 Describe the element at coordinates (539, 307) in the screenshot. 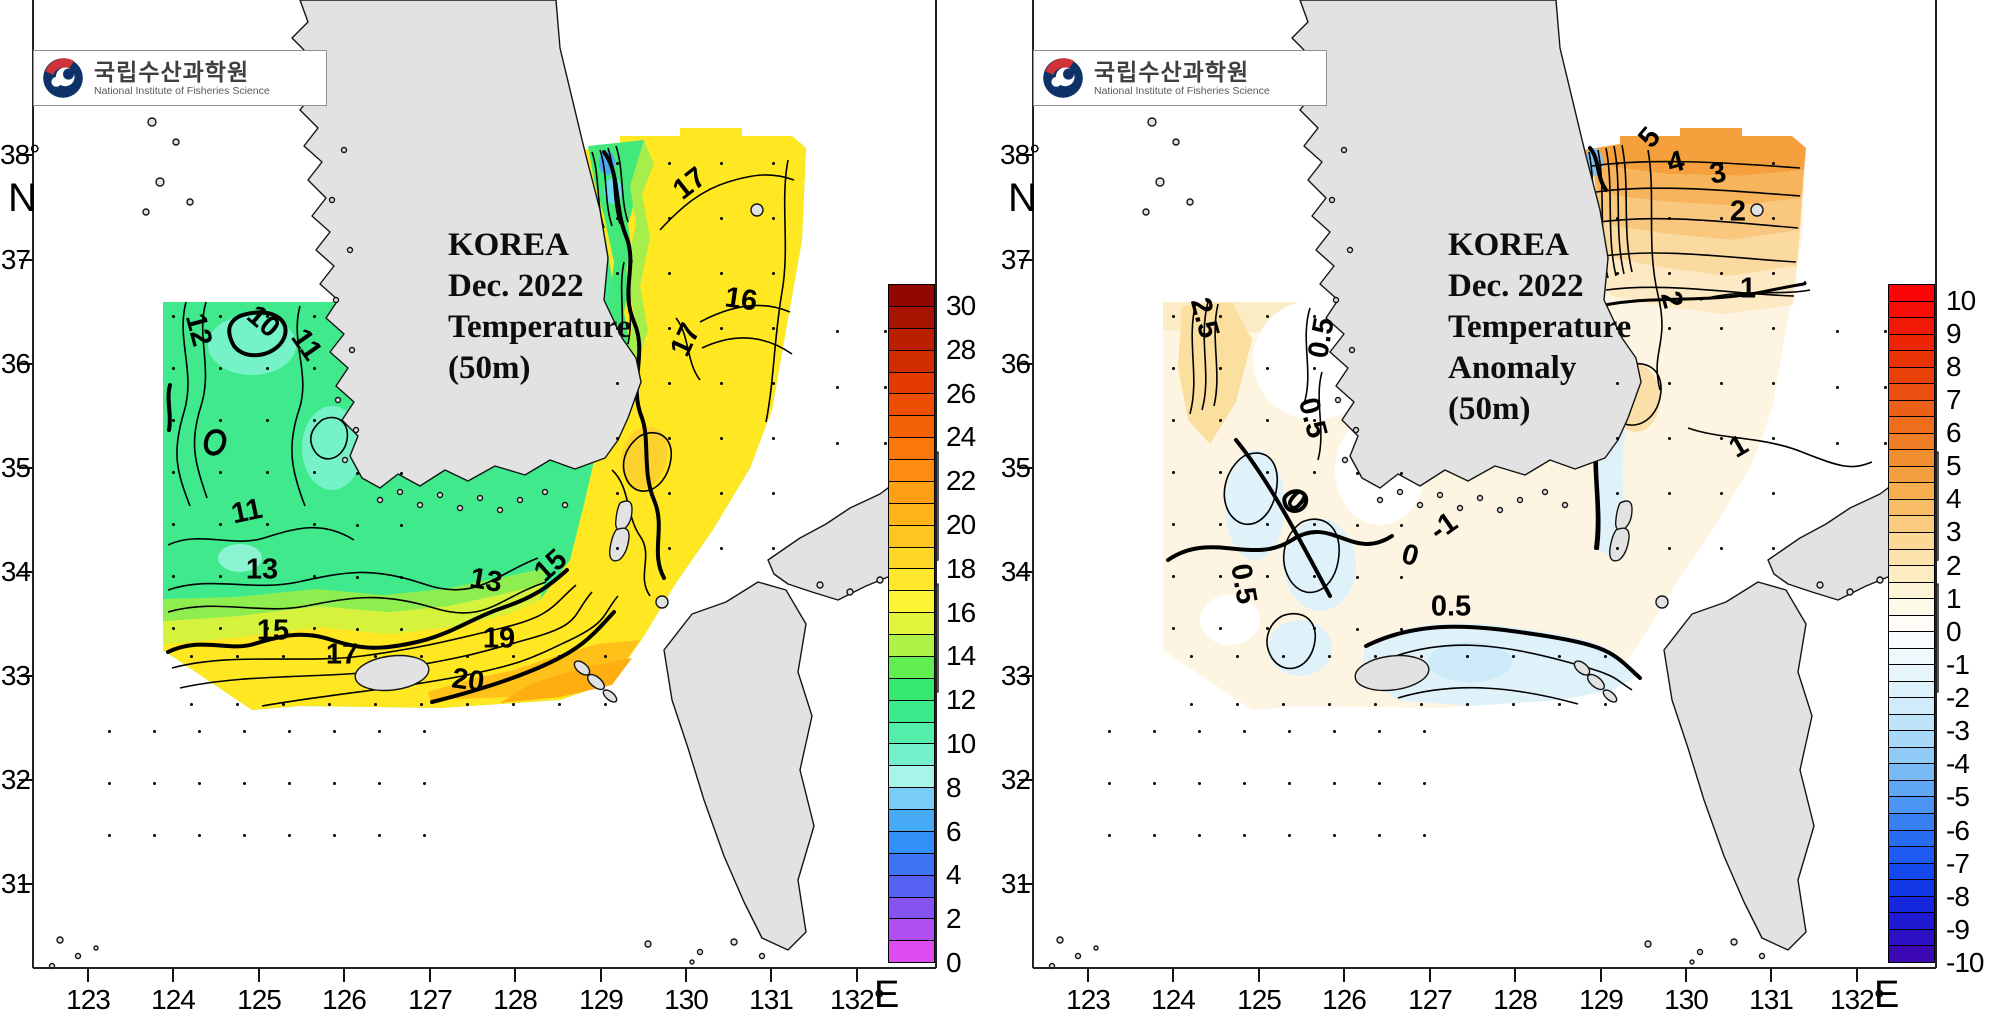

I see `map-title: KOREA Dec. 2022 Temperature (50m)` at that location.